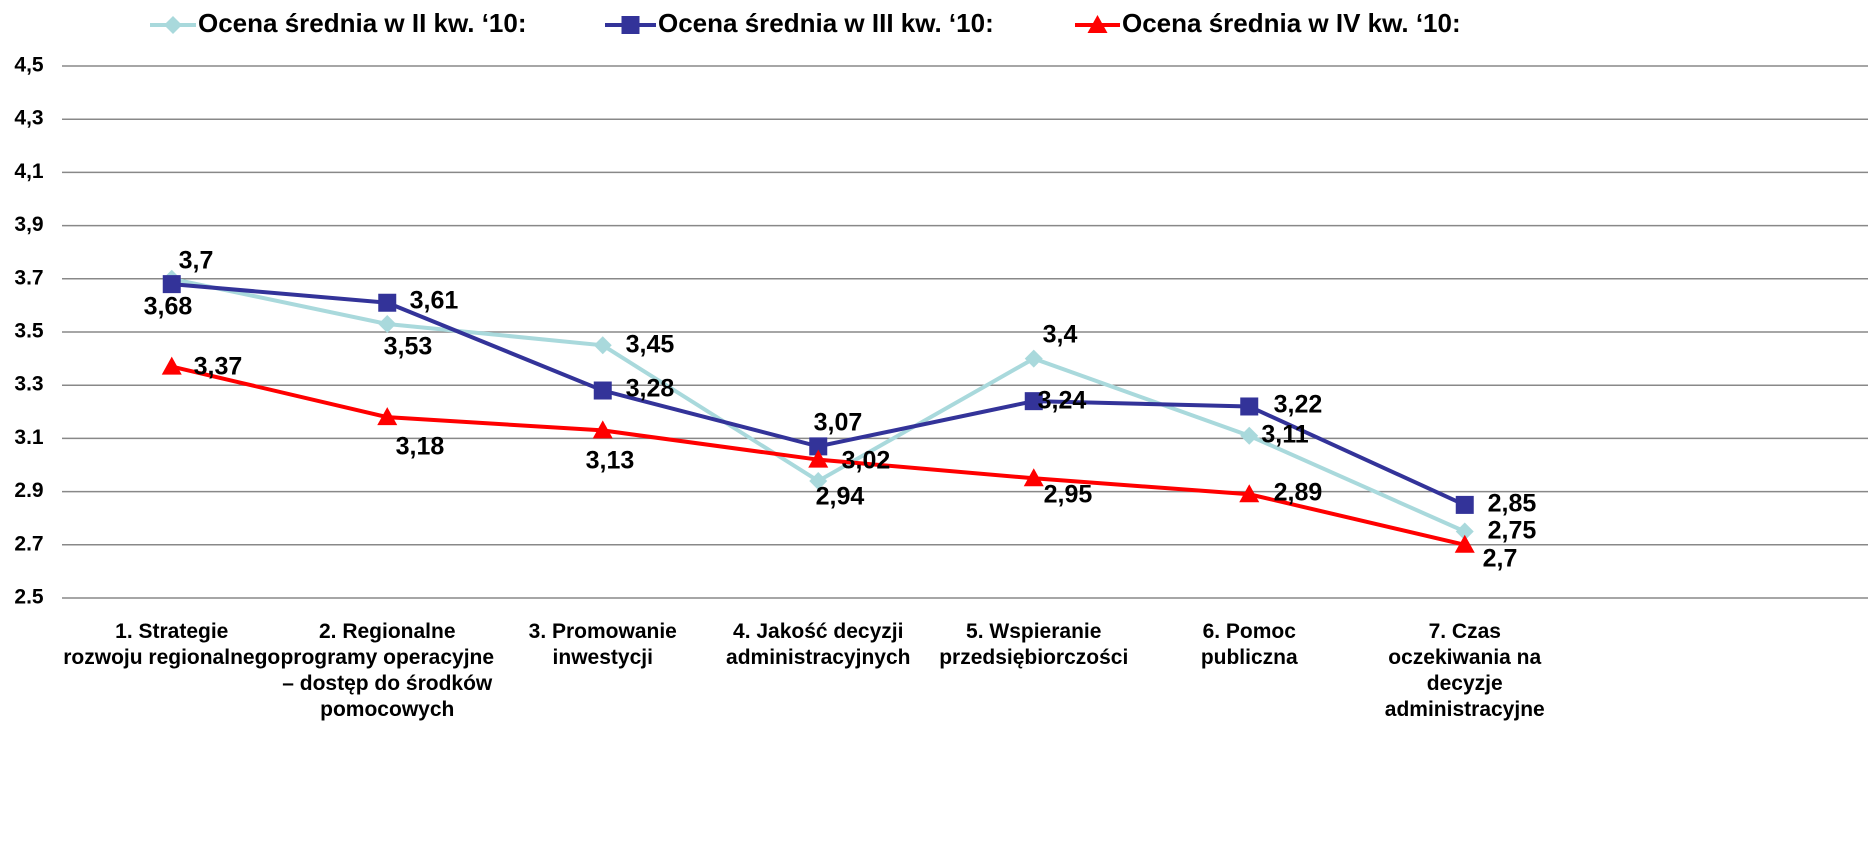 Image resolution: width=1868 pixels, height=857 pixels. Describe the element at coordinates (1512, 504) in the screenshot. I see `data-label: 2,85` at that location.